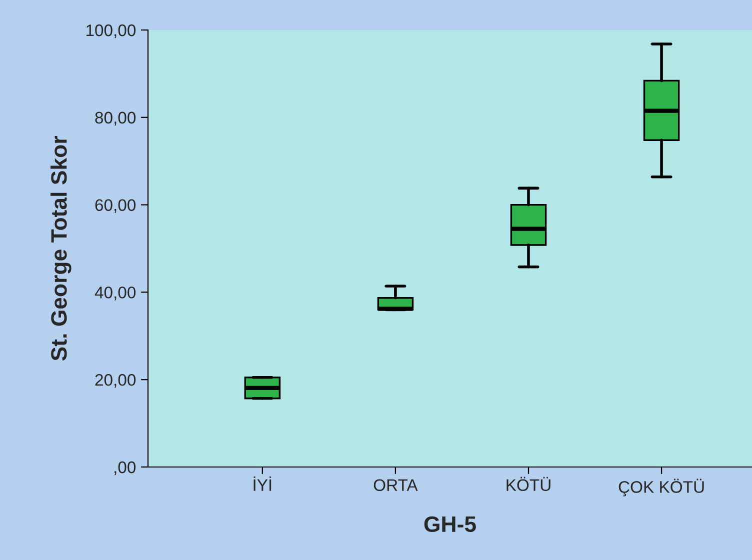 The height and width of the screenshot is (560, 752). I want to click on y-tick-label: ,00, so click(125, 468).